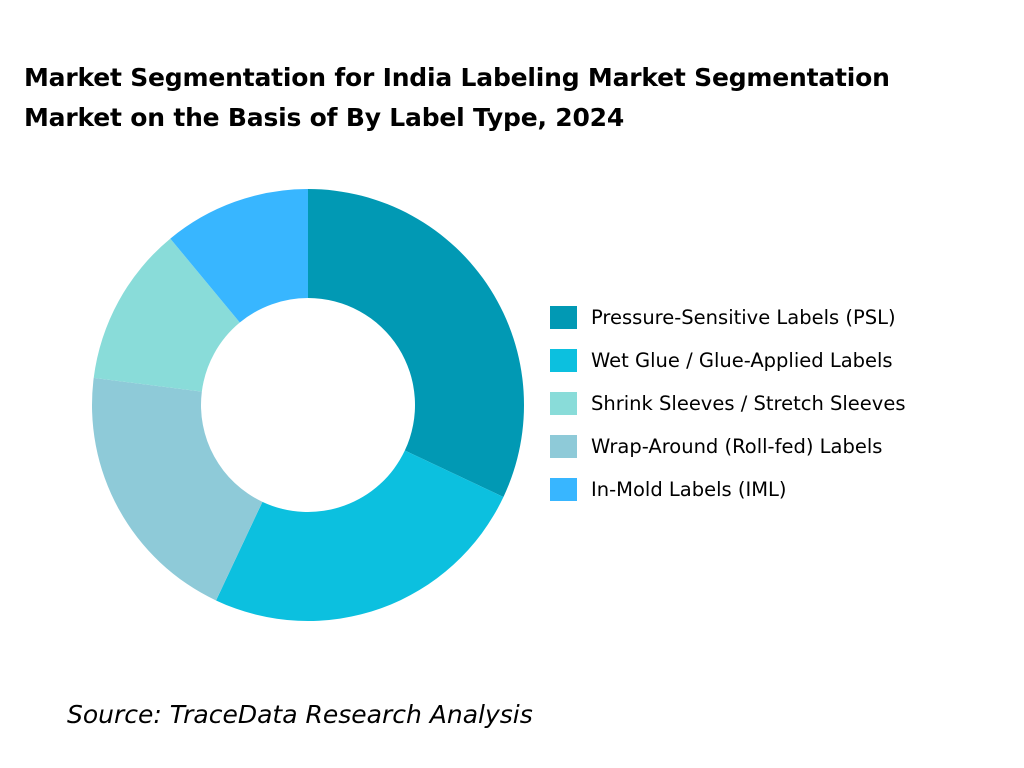 This screenshot has width=1024, height=768. I want to click on legend-item: Shrink Sleeves / Stretch Sleeves, so click(728, 403).